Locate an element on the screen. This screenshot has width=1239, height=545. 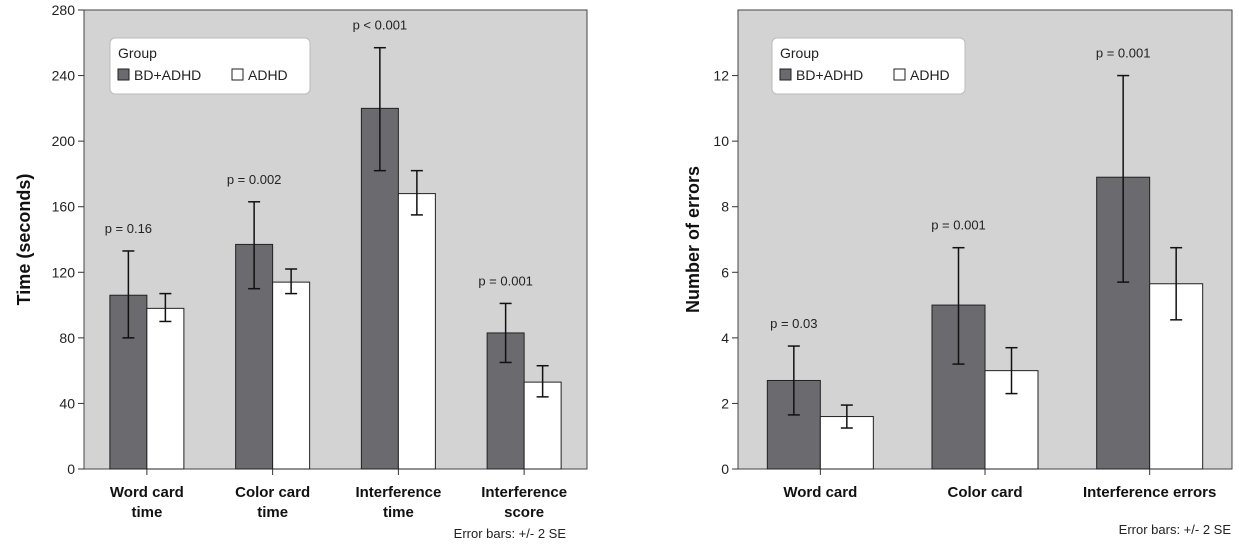
y-tick-label: 10 is located at coordinates (721, 141).